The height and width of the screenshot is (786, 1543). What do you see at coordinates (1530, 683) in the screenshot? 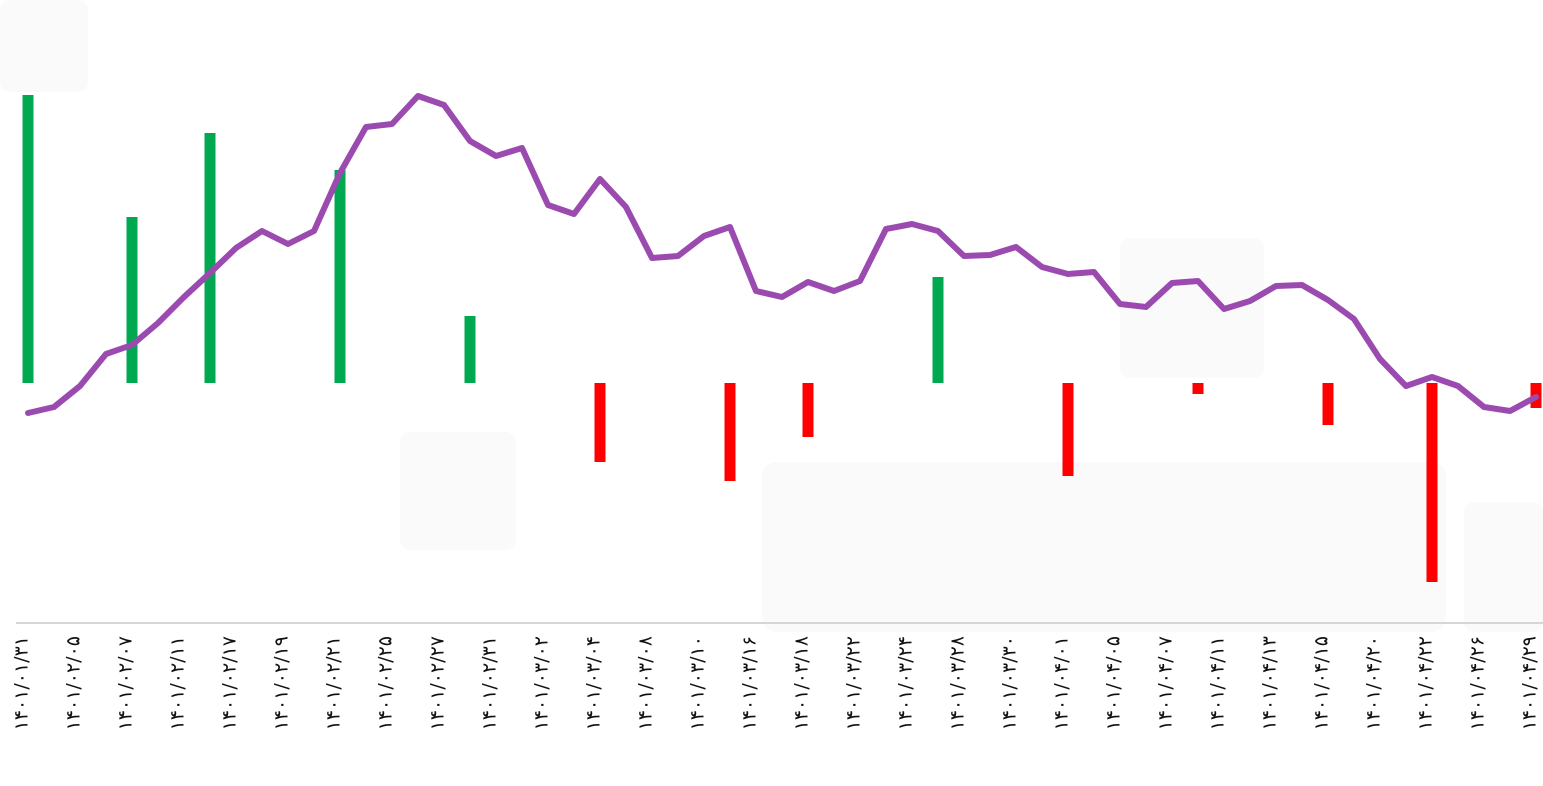
I see `x-tick-label: ۱۴۰۱/۰۴/۲۹` at bounding box center [1530, 683].